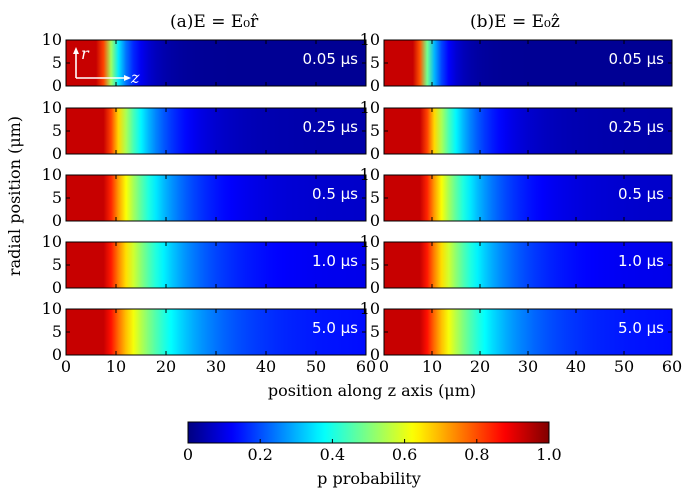  What do you see at coordinates (259, 454) in the screenshot?
I see `colorbar-tick-label: 0.2` at bounding box center [259, 454].